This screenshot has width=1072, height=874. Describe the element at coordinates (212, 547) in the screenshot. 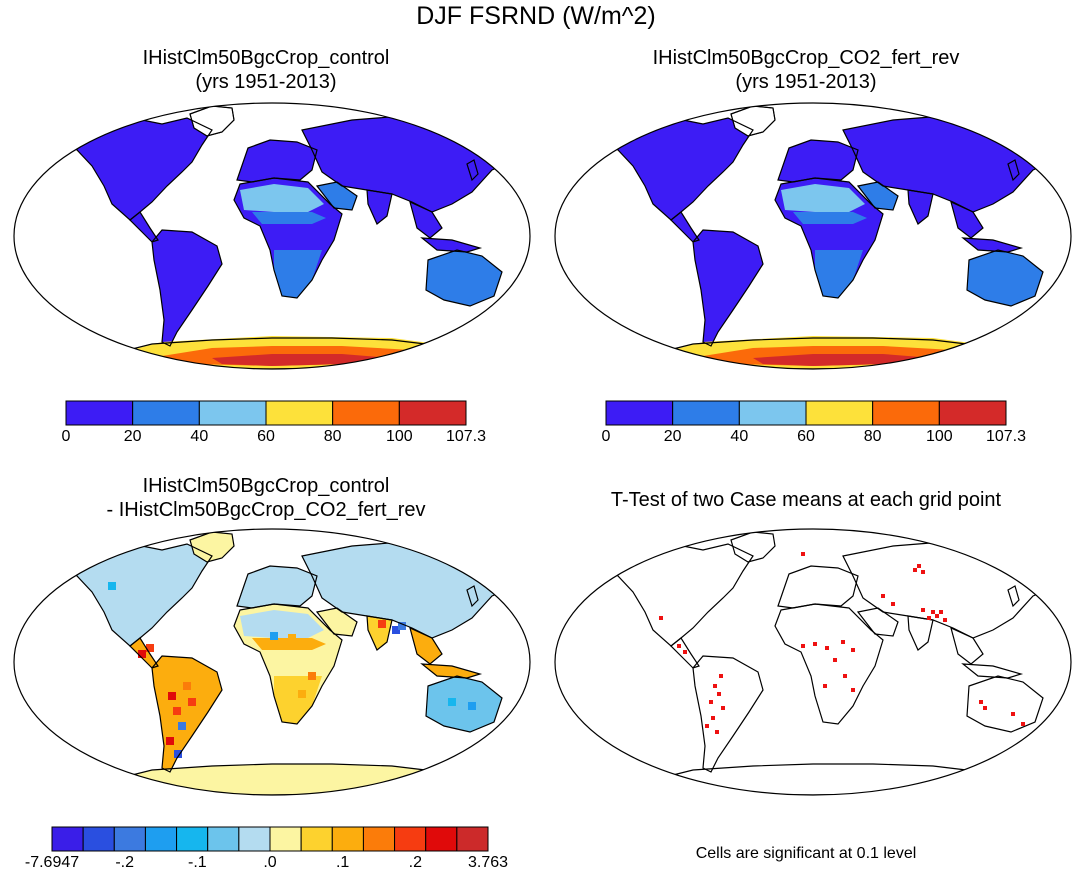

I see `panel-3-greenland` at that location.